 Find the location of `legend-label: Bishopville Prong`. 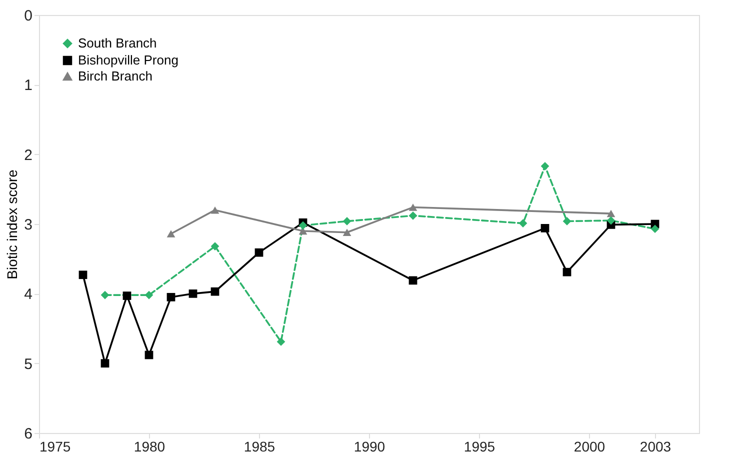

legend-label: Bishopville Prong is located at coordinates (128, 60).